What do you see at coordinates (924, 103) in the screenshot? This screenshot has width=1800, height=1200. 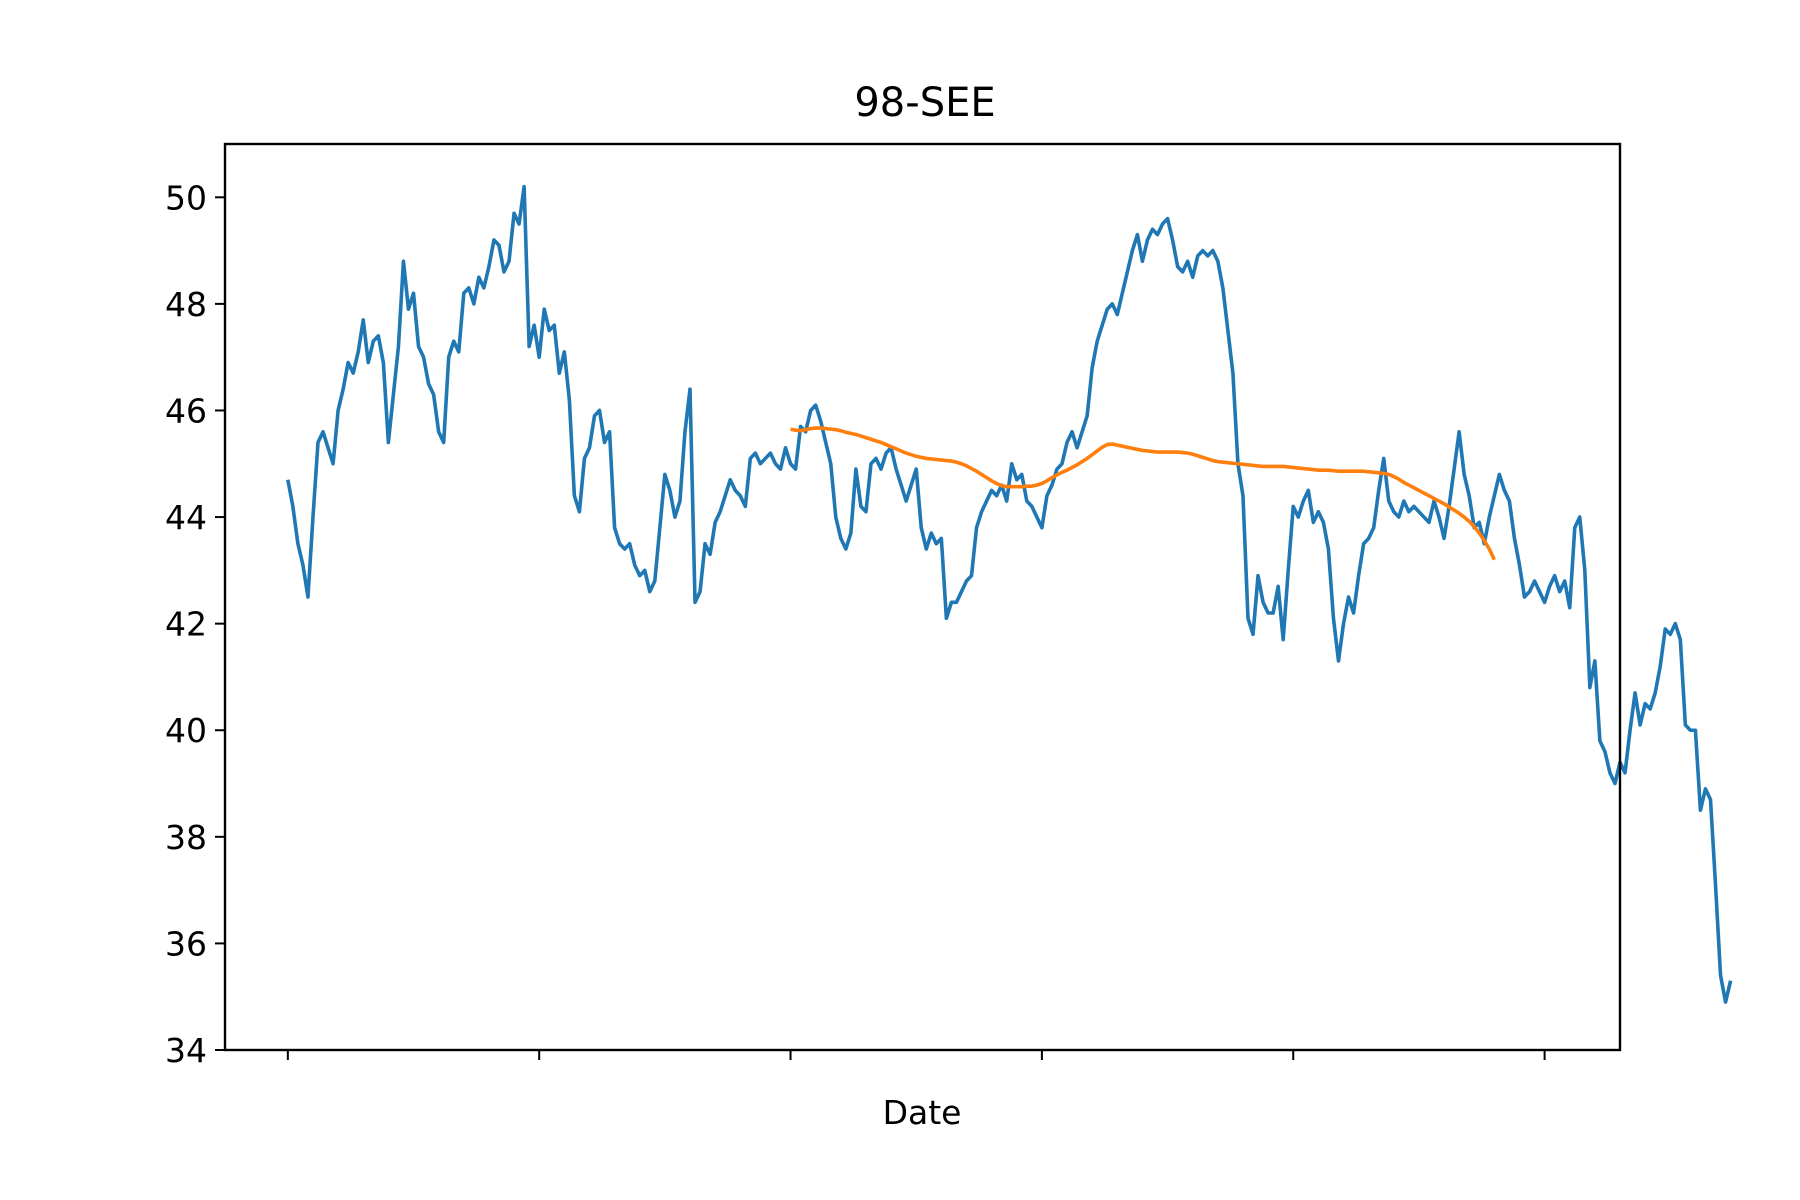 I see `chart-title: 98-SEE` at bounding box center [924, 103].